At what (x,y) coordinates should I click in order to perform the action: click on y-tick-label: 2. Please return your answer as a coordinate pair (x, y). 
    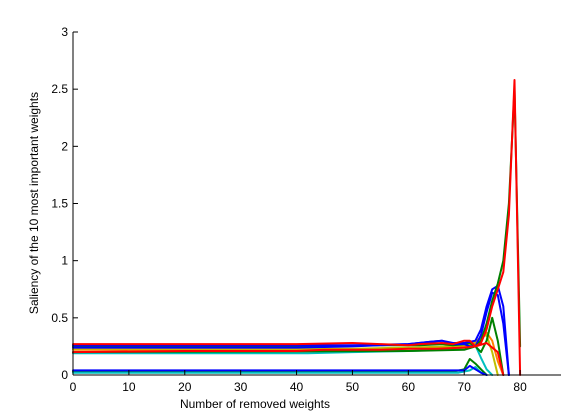
    Looking at the image, I should click on (64, 146).